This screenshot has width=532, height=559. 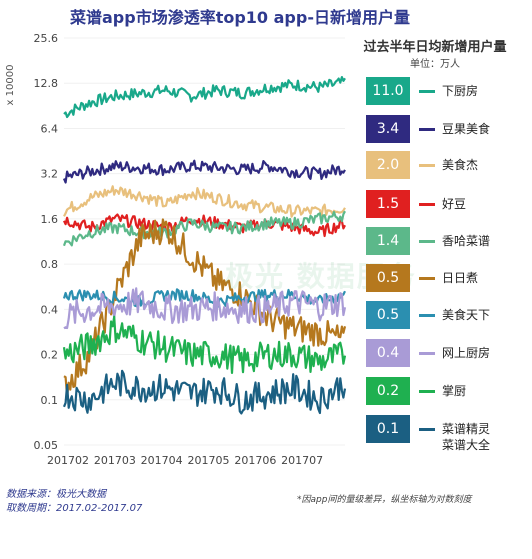 I want to click on legend-label-extra: 菜谱大全, so click(x=466, y=445).